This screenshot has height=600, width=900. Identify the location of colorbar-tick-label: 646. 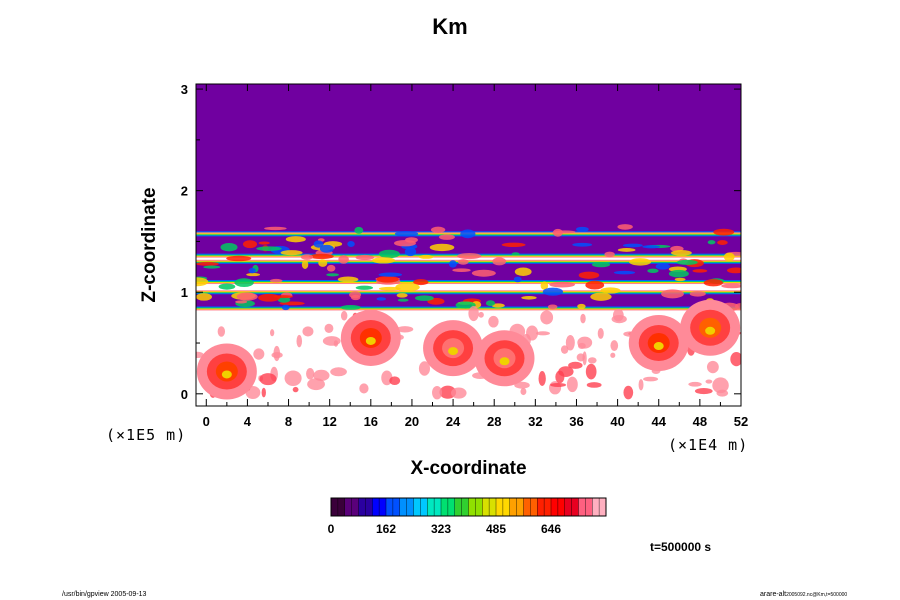
(551, 529).